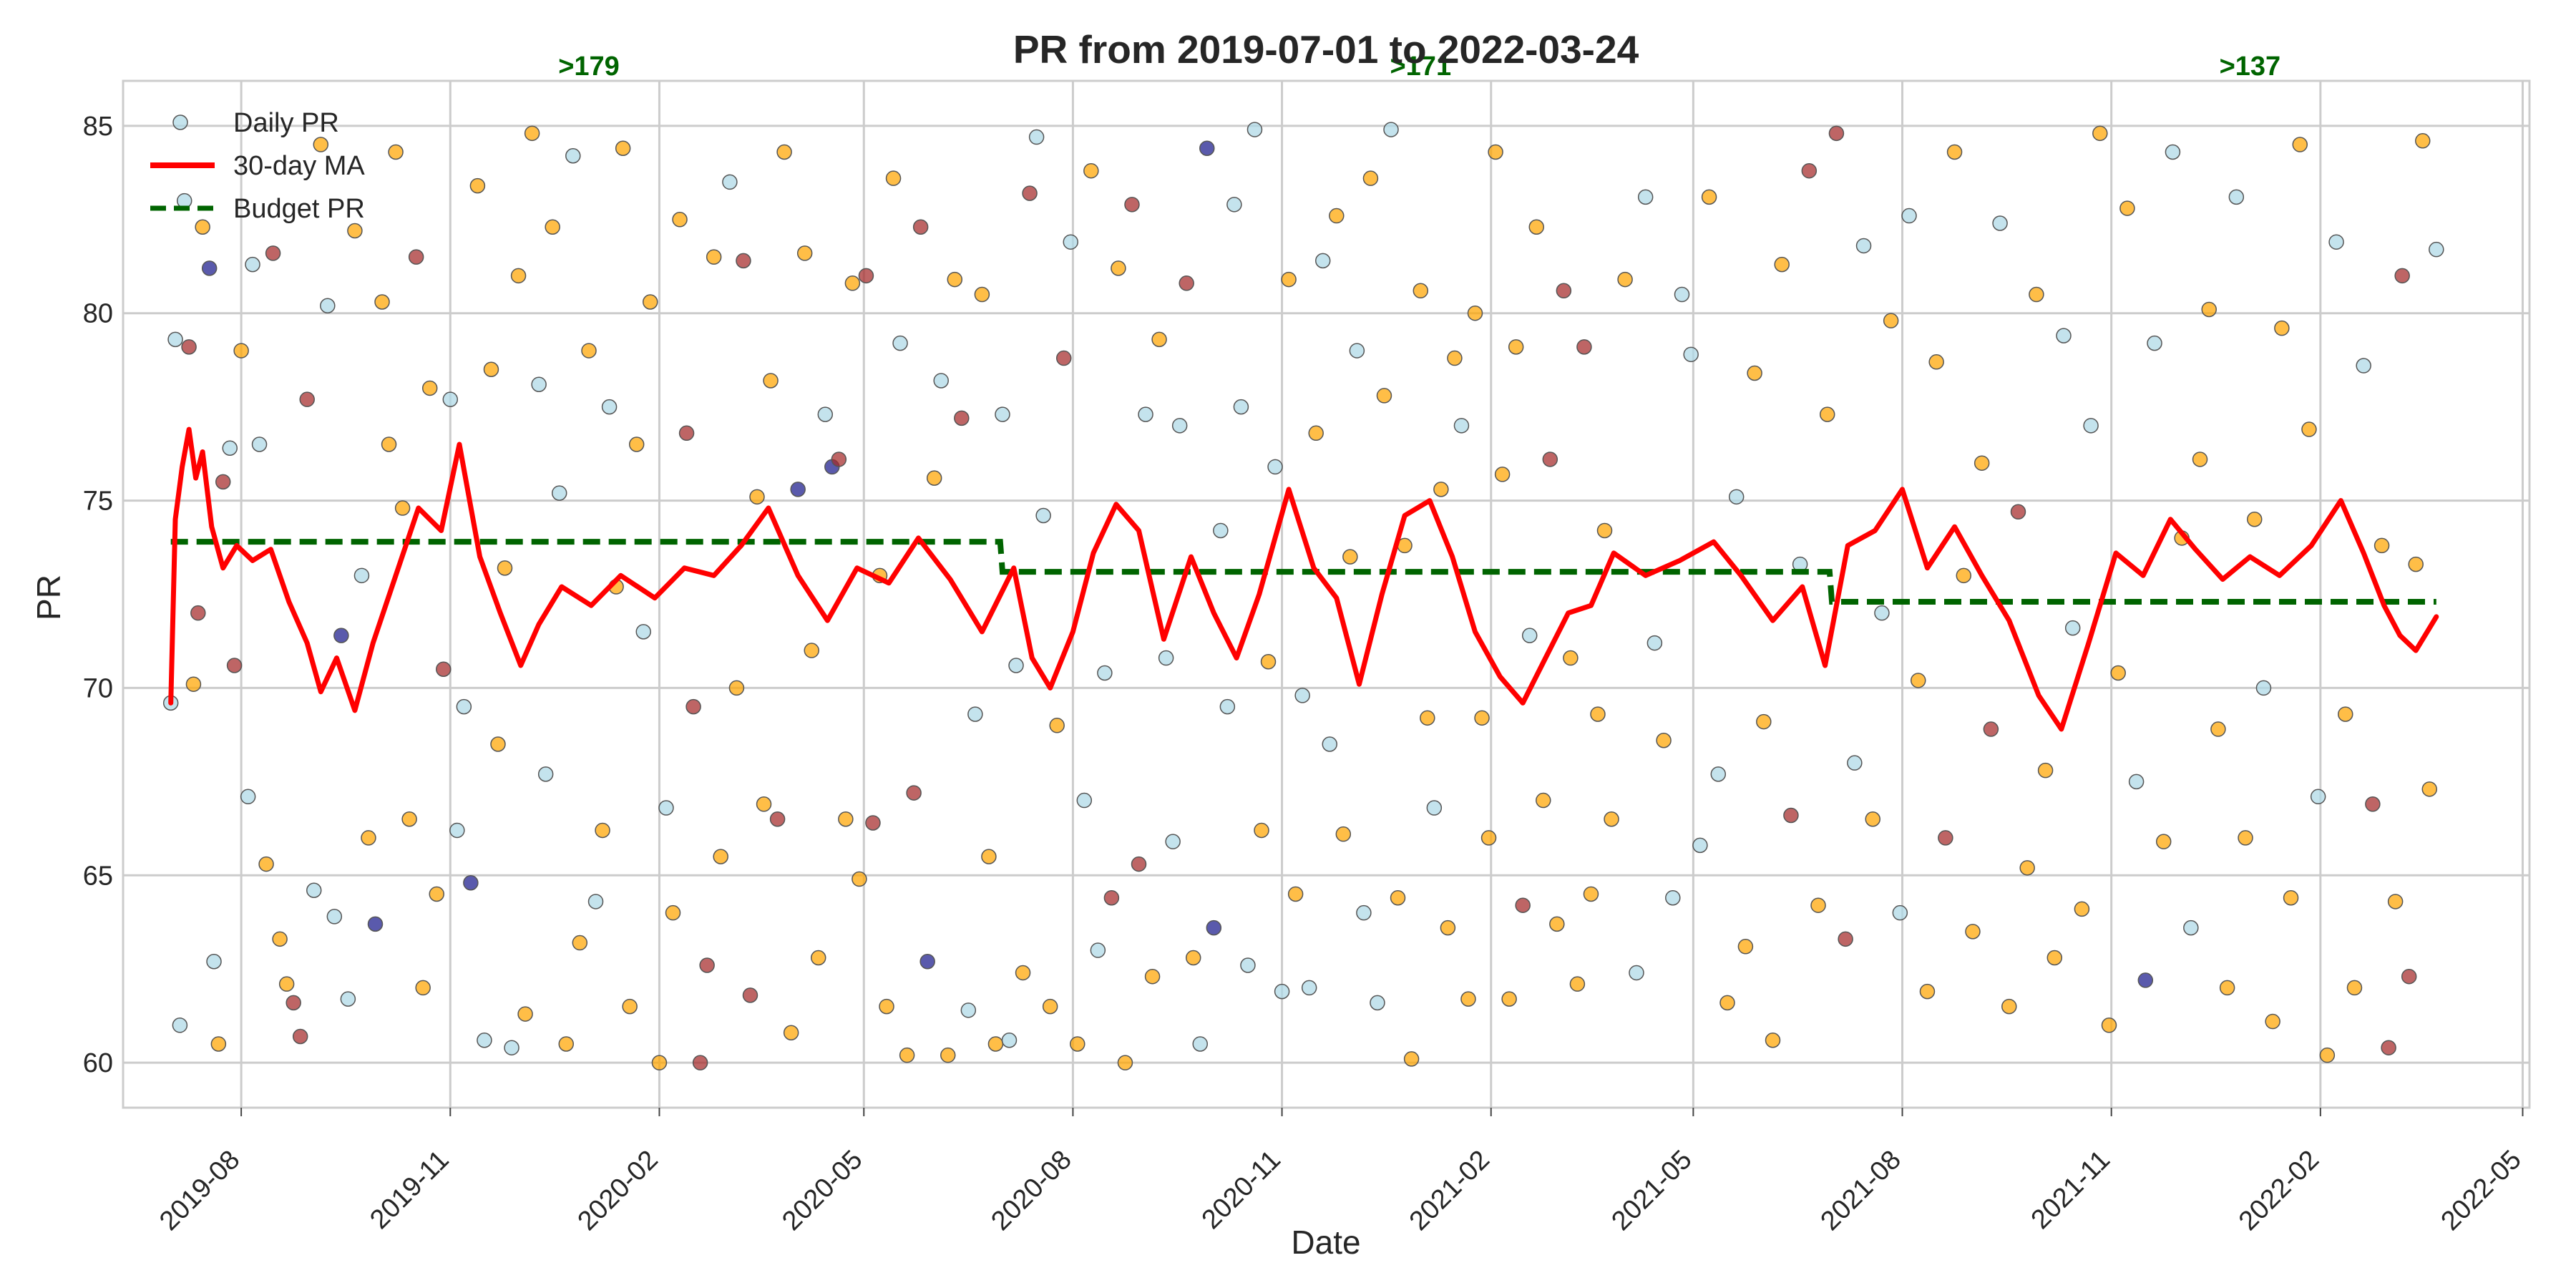  Describe the element at coordinates (180, 122) in the screenshot. I see `legend-marker-daily` at that location.